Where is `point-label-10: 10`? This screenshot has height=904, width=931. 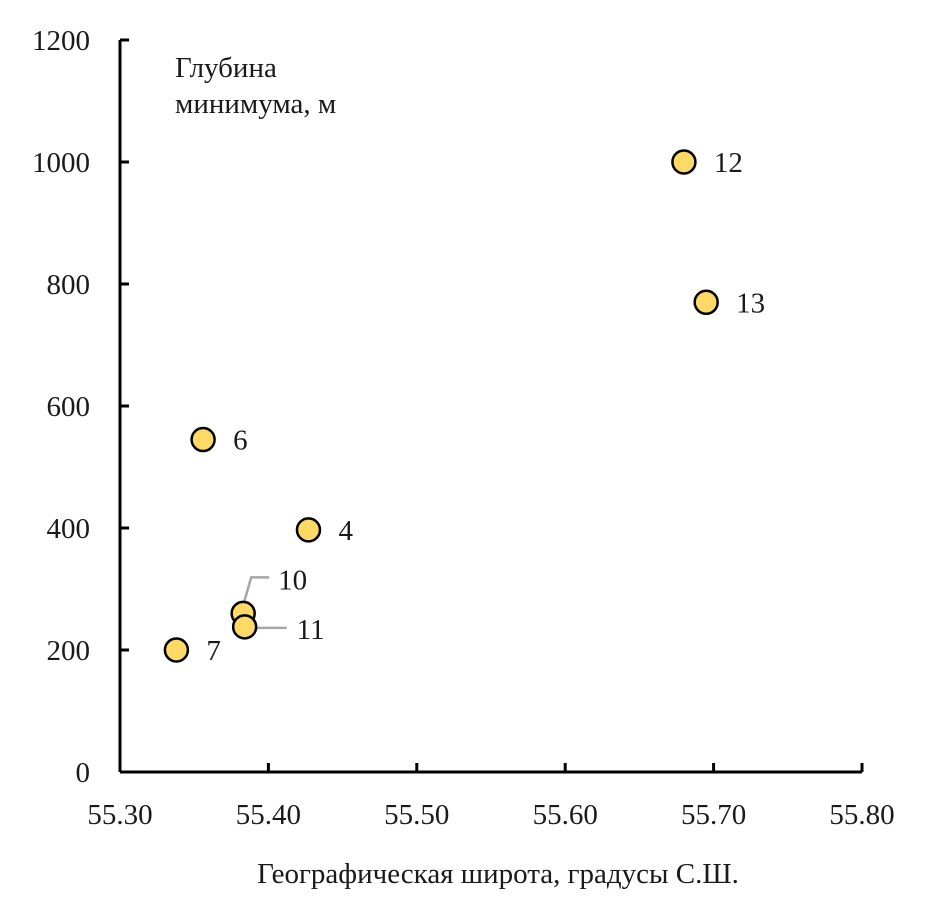
point-label-10: 10 is located at coordinates (292, 580).